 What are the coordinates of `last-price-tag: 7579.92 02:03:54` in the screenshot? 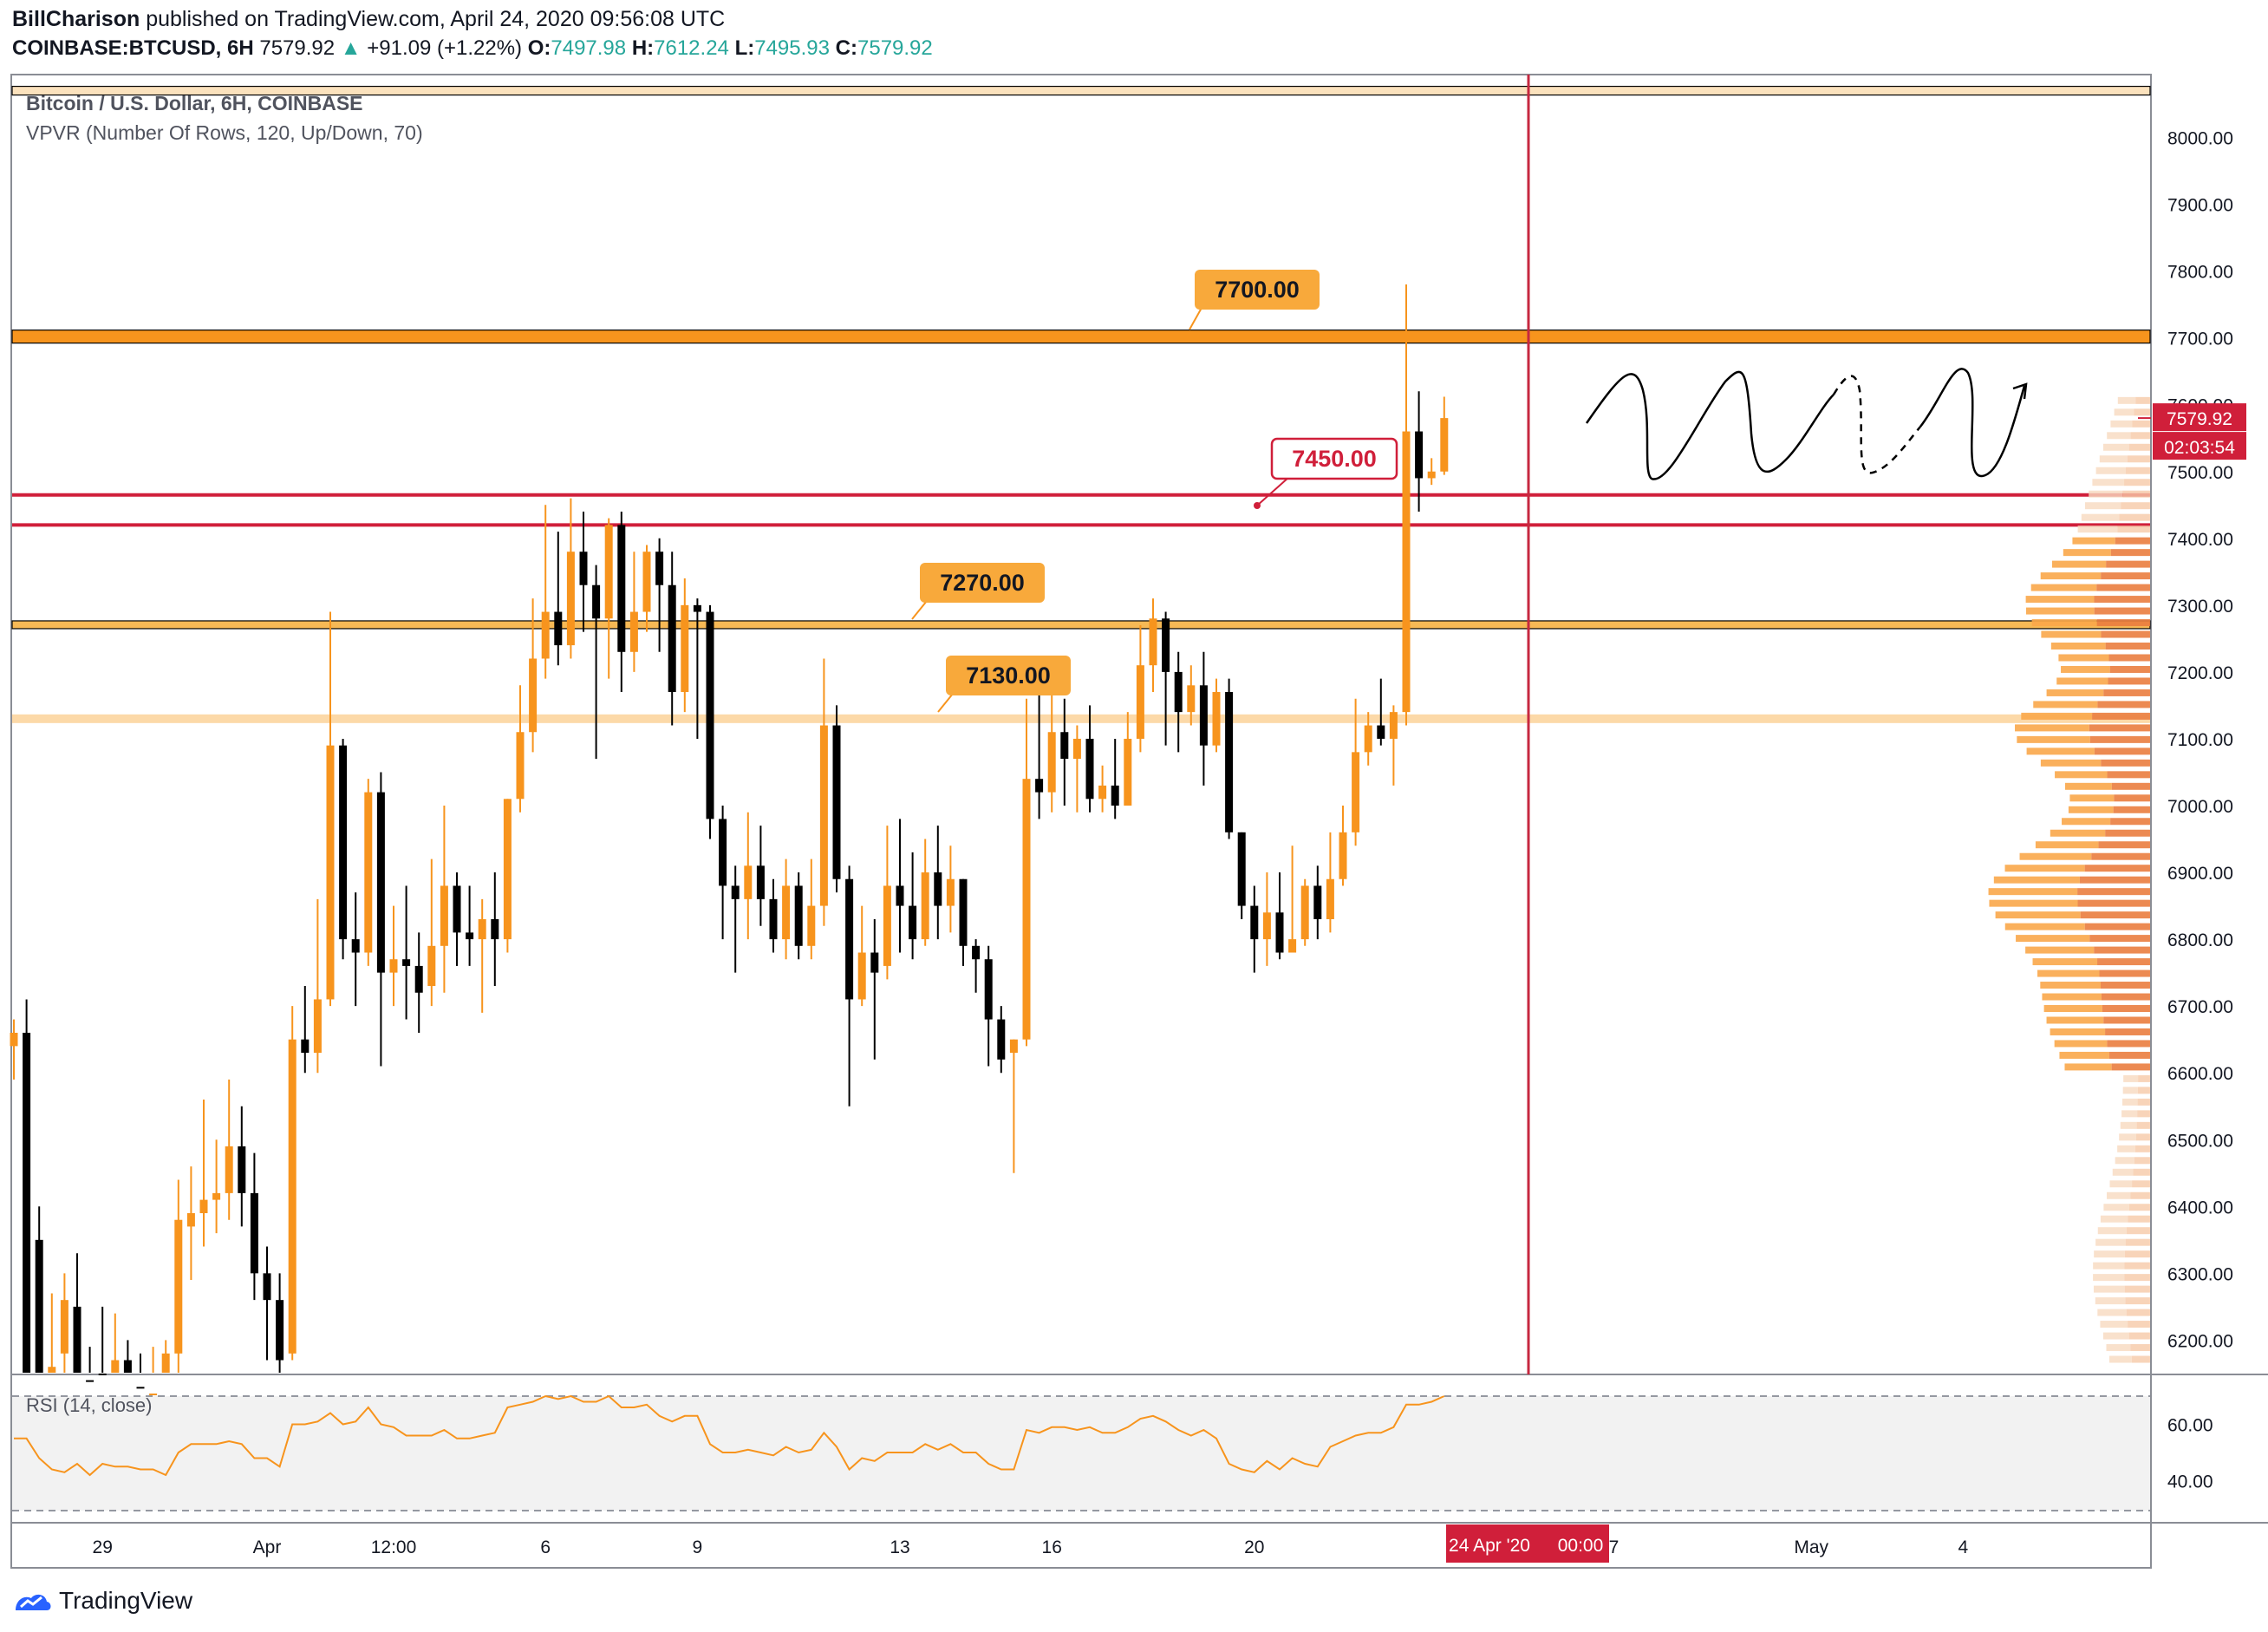 It's located at (2192, 431).